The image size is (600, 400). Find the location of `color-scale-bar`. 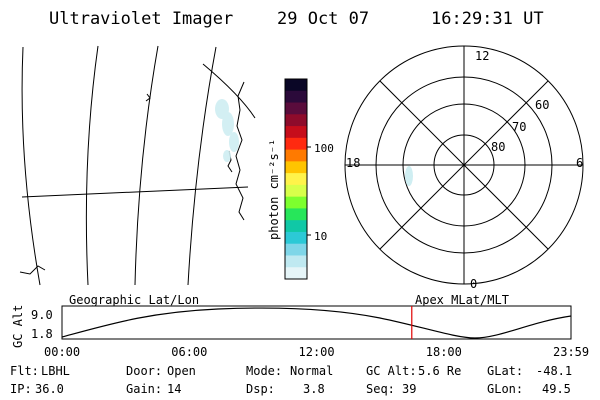

color-scale-bar is located at coordinates (297, 179).